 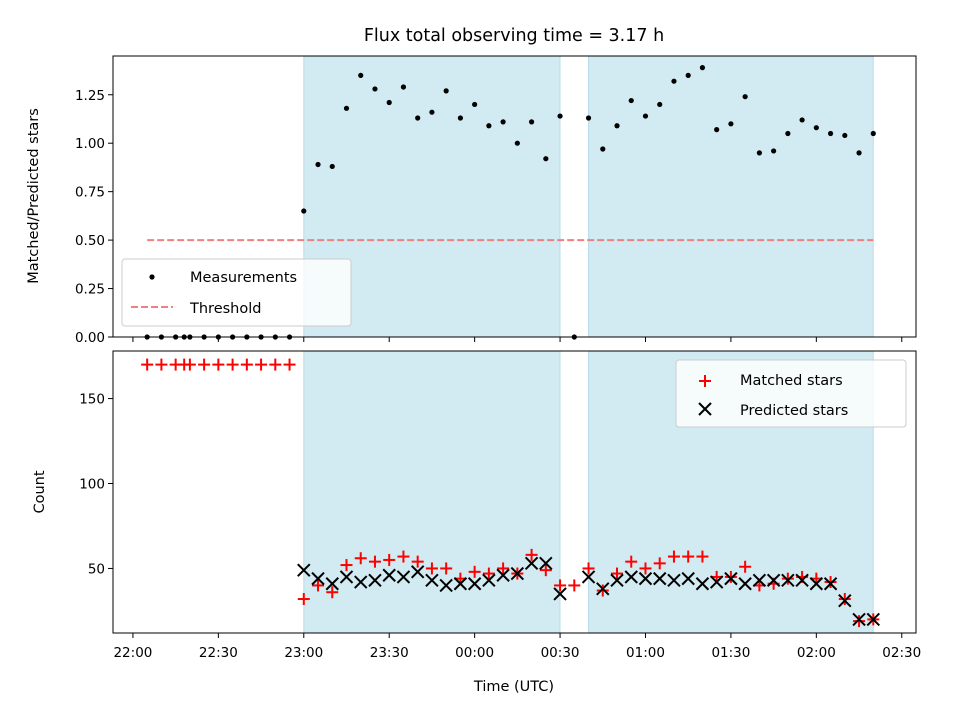 I want to click on x-axis-label: Time (UTC), so click(x=513, y=687).